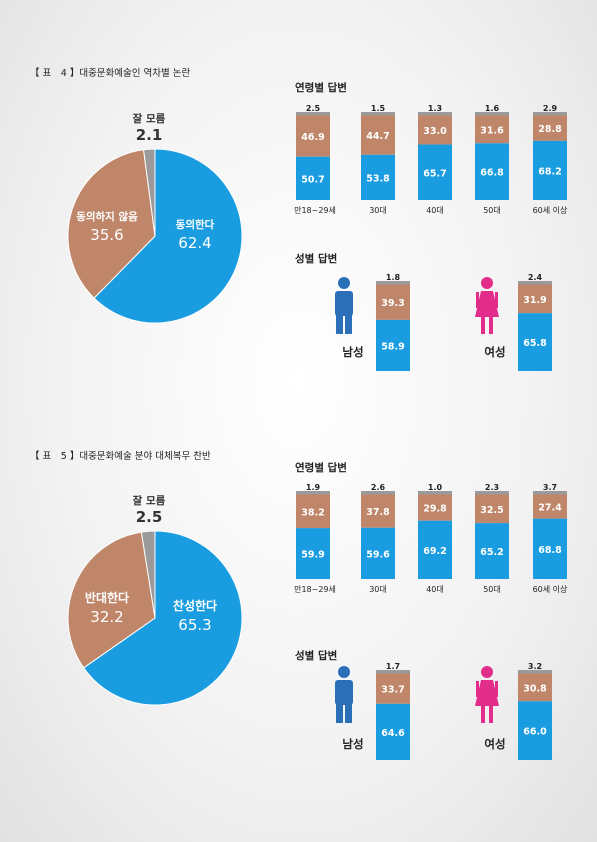  What do you see at coordinates (339, 324) in the screenshot?
I see `icon-leg-left` at bounding box center [339, 324].